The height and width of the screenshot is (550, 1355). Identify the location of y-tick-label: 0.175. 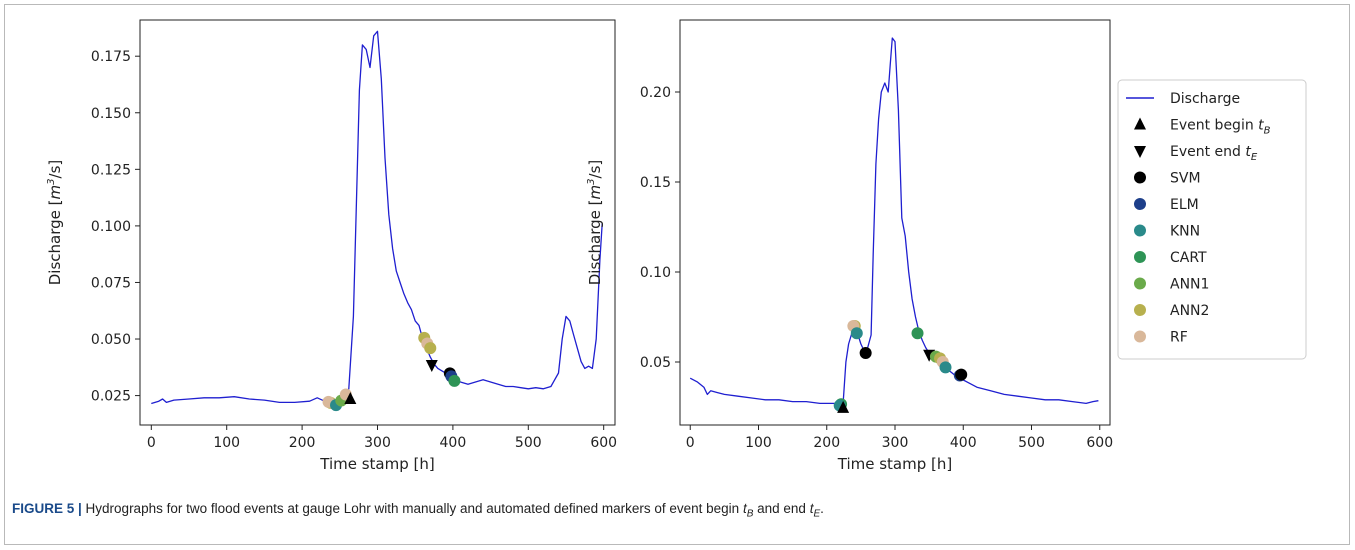
(111, 57).